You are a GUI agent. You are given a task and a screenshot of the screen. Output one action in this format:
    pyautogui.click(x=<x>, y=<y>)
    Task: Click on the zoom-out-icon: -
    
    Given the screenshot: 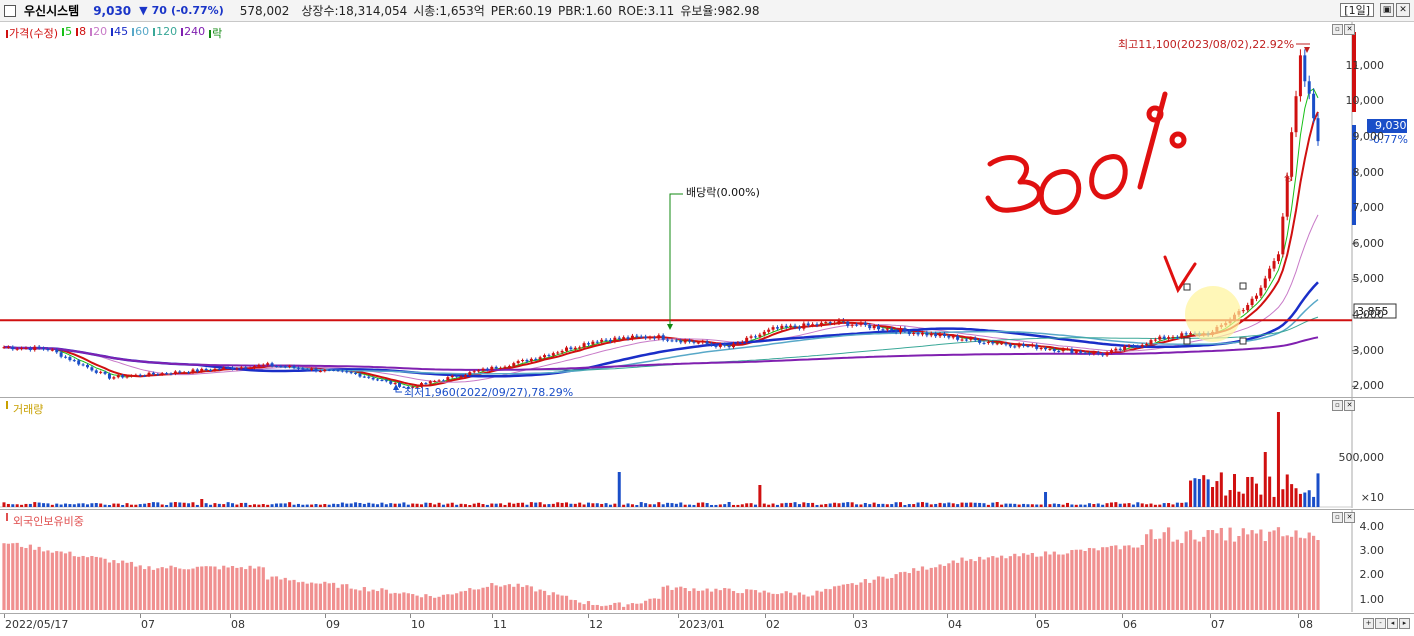 What is the action you would take?
    pyautogui.click(x=1380, y=623)
    